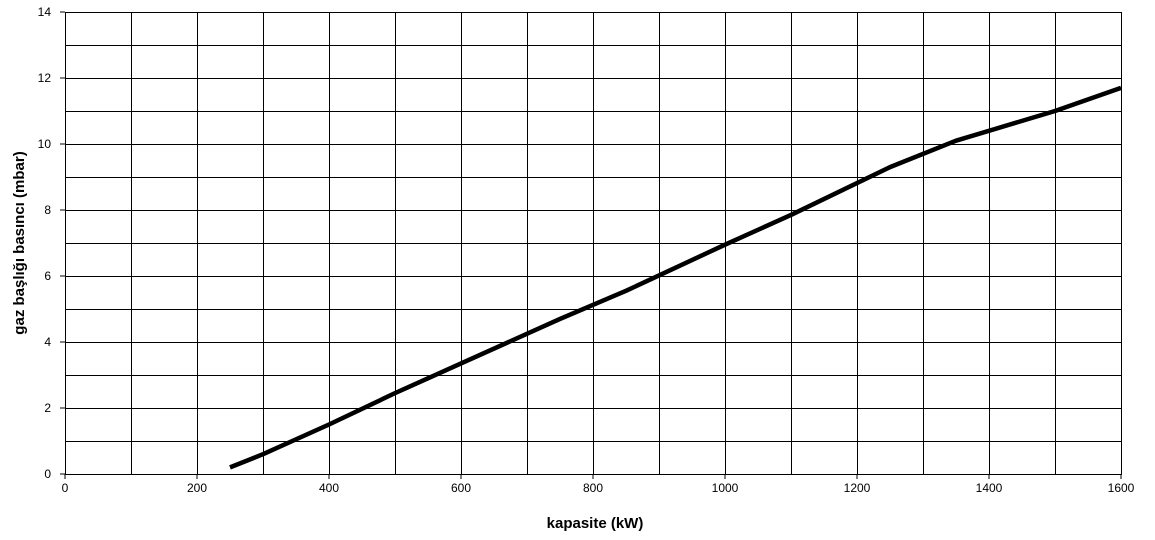  Describe the element at coordinates (47, 474) in the screenshot. I see `y-tick-label: 0` at that location.